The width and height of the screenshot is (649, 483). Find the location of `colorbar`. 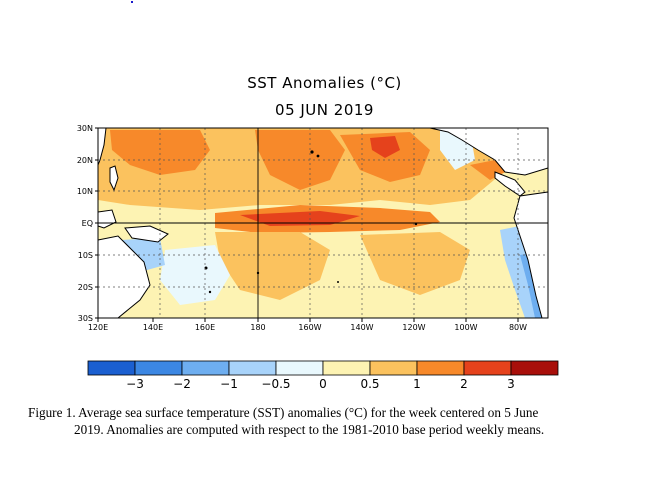

colorbar is located at coordinates (323, 368).